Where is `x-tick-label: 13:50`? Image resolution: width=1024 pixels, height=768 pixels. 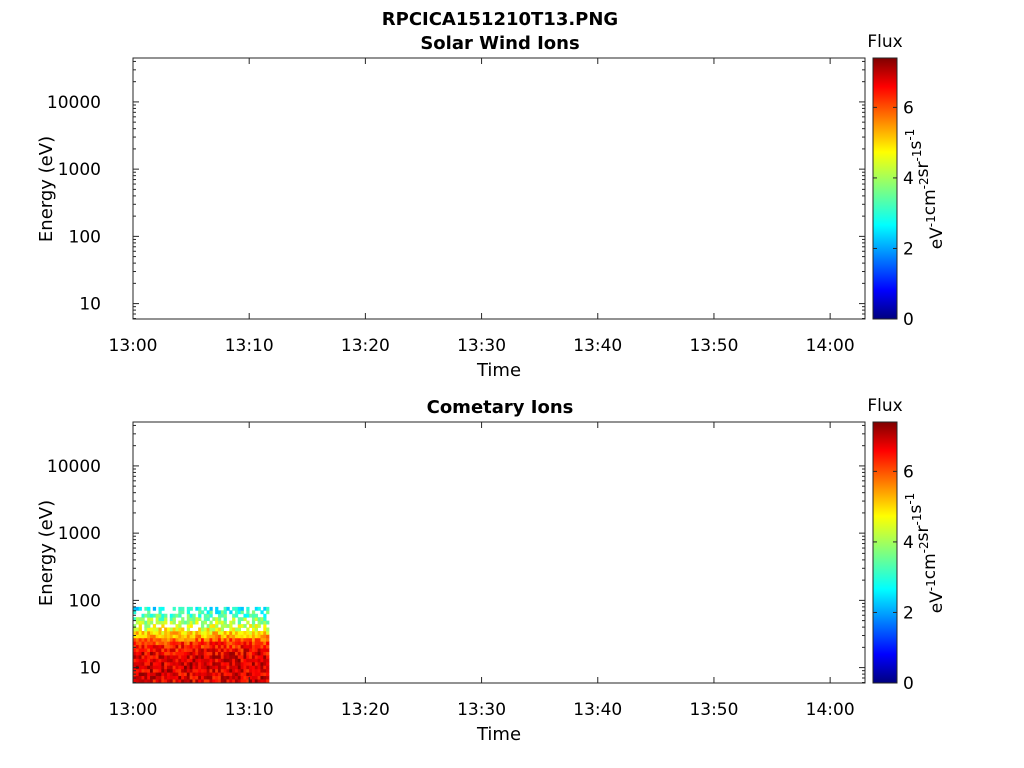 x-tick-label: 13:50 is located at coordinates (713, 710).